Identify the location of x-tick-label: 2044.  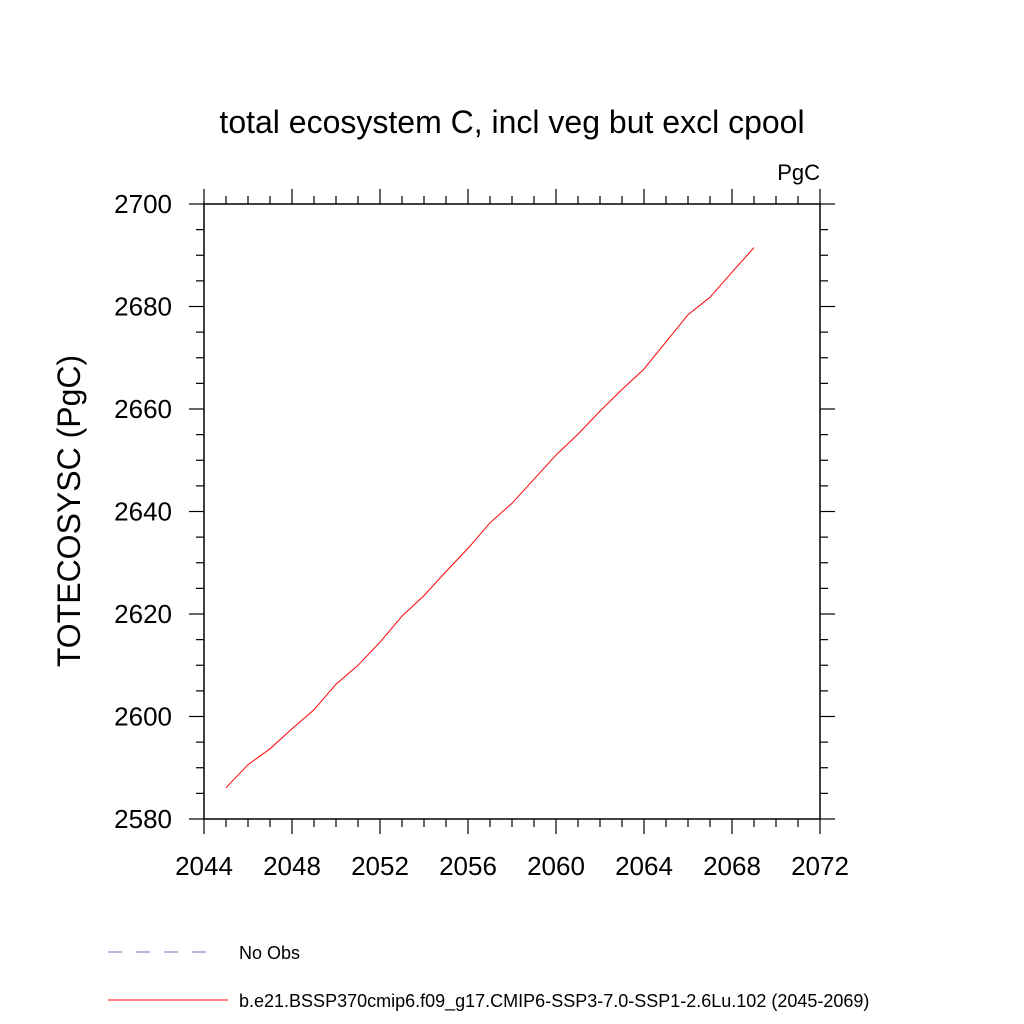
(204, 866).